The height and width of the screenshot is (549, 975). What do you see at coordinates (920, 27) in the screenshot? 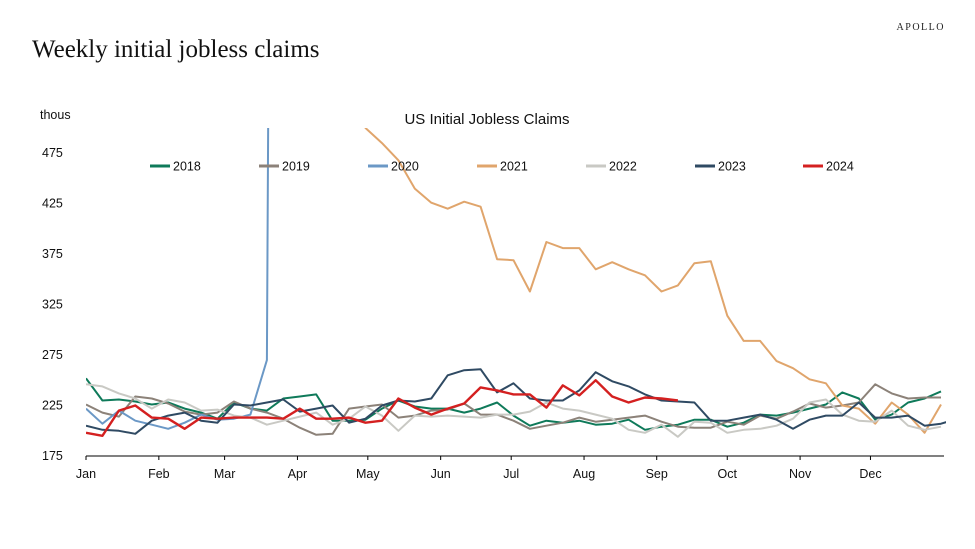
I see `brand-logo: APOLLO` at bounding box center [920, 27].